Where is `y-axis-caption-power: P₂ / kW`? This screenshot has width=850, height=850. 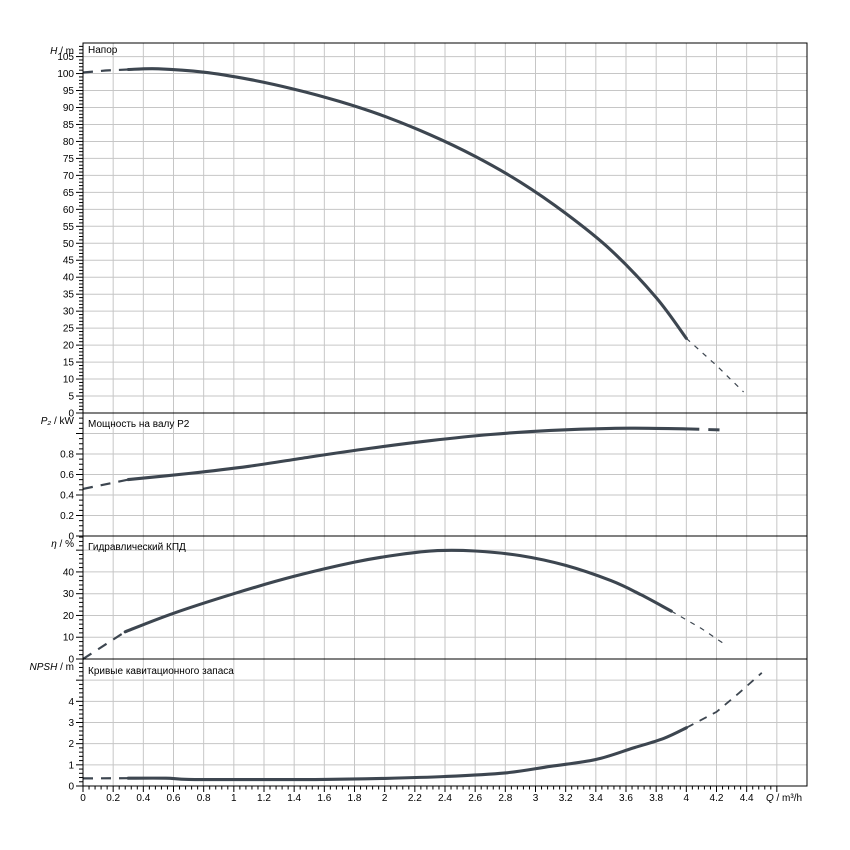 y-axis-caption-power: P₂ / kW is located at coordinates (58, 421).